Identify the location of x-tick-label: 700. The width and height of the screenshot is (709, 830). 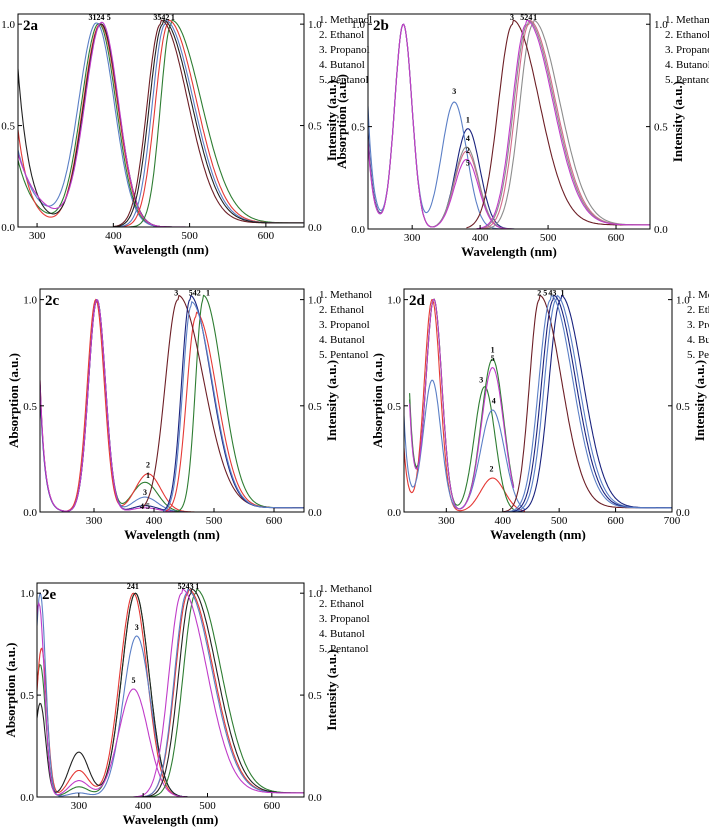
(672, 521).